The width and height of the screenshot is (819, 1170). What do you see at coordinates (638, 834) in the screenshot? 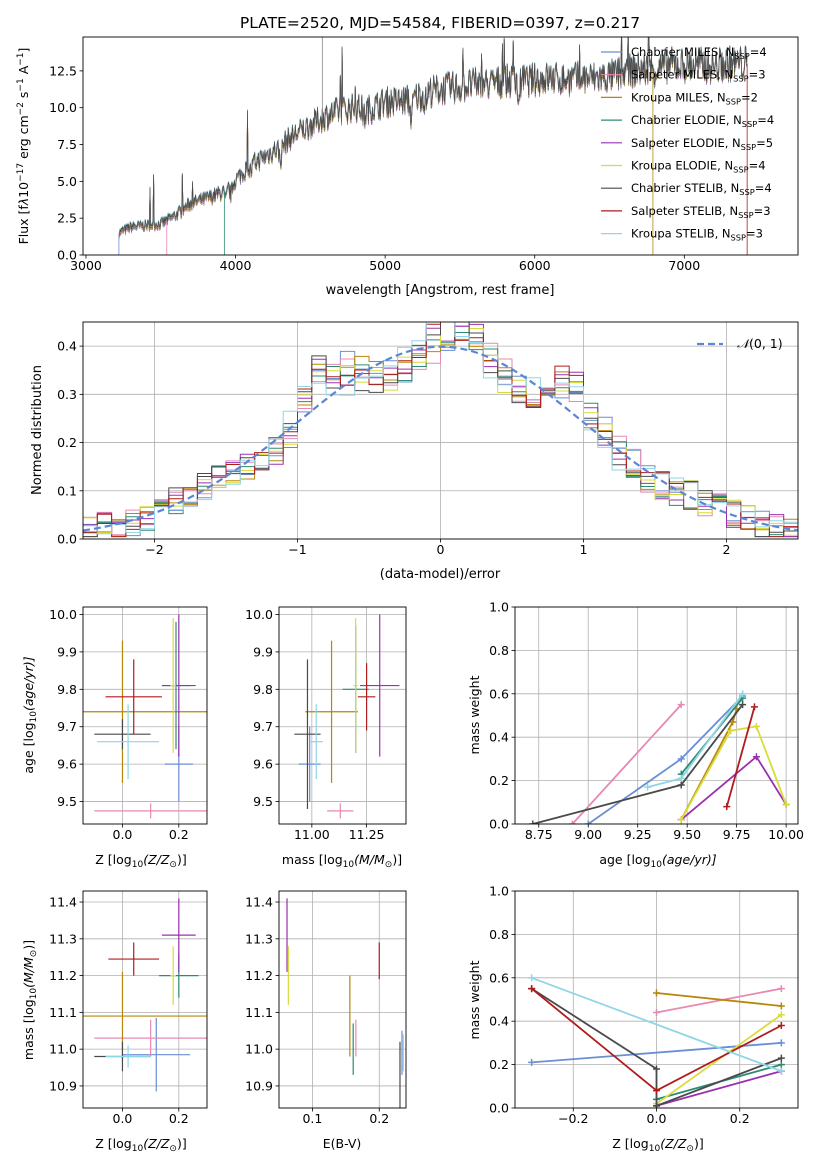
I see `x-tick-label: 9.25` at bounding box center [638, 834].